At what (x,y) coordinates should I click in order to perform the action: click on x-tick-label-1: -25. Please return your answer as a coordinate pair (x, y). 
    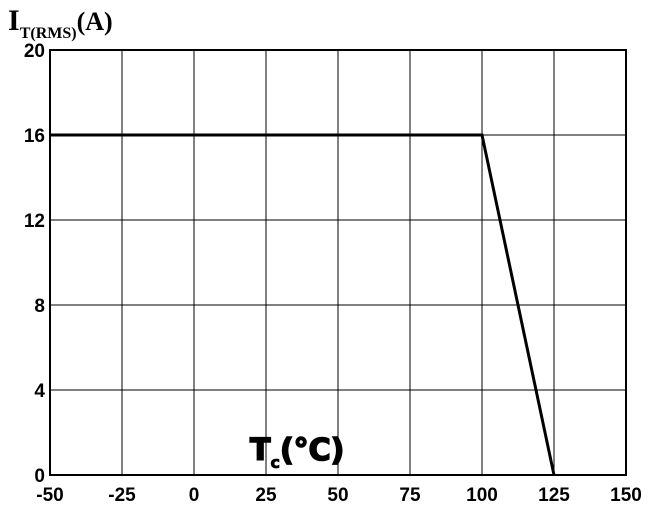
    Looking at the image, I should click on (122, 495).